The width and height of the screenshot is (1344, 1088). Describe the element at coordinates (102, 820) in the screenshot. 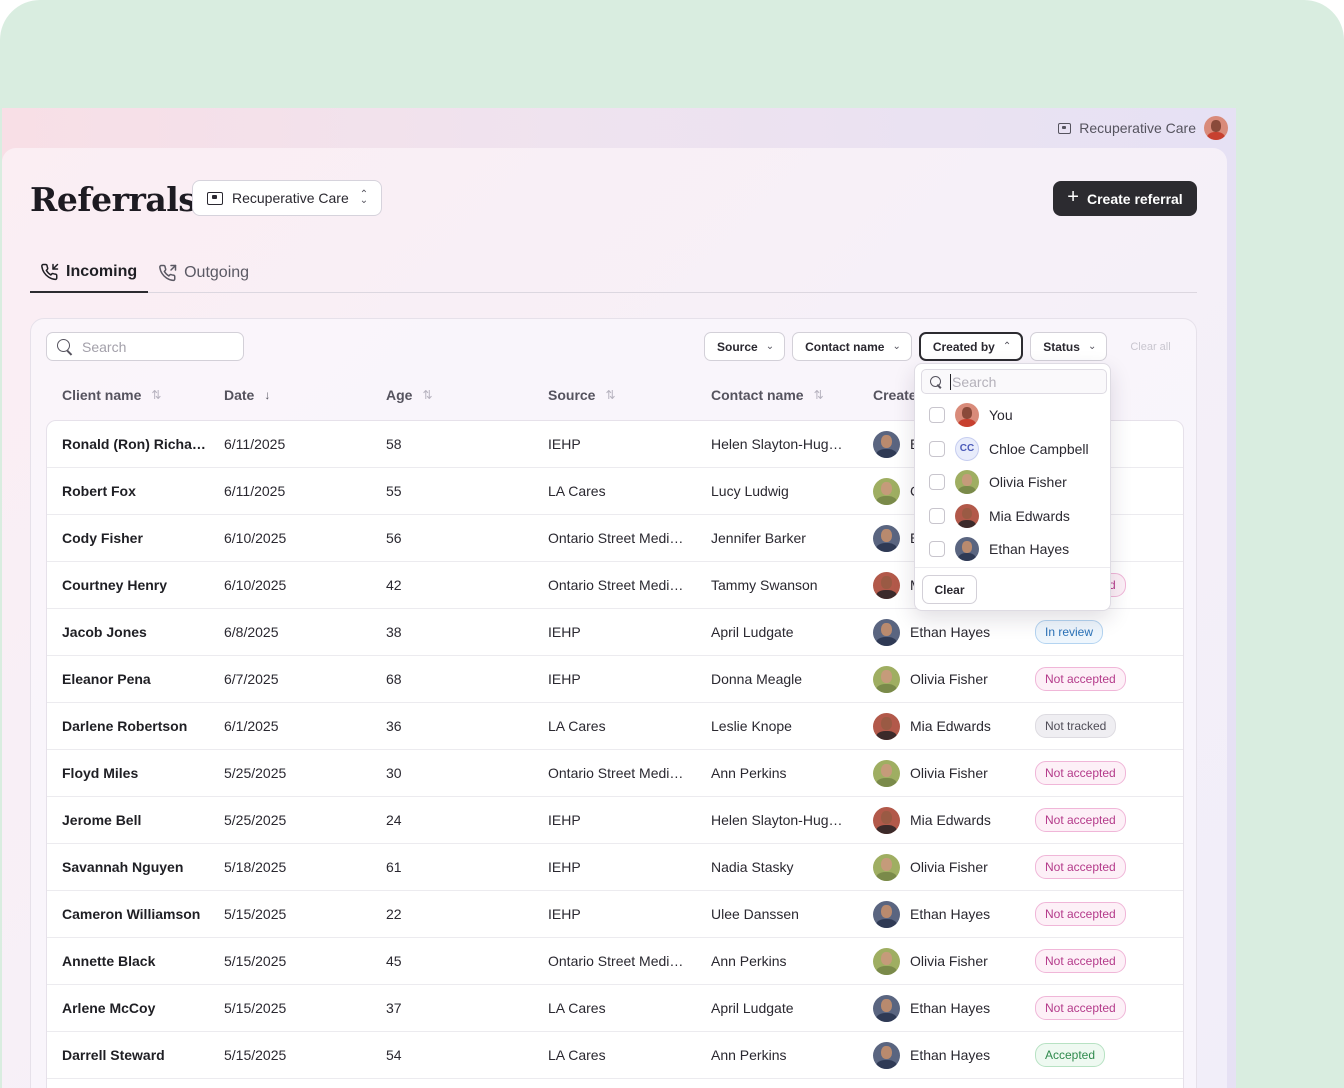

I see `client-name-cell: Jerome Bell` at that location.